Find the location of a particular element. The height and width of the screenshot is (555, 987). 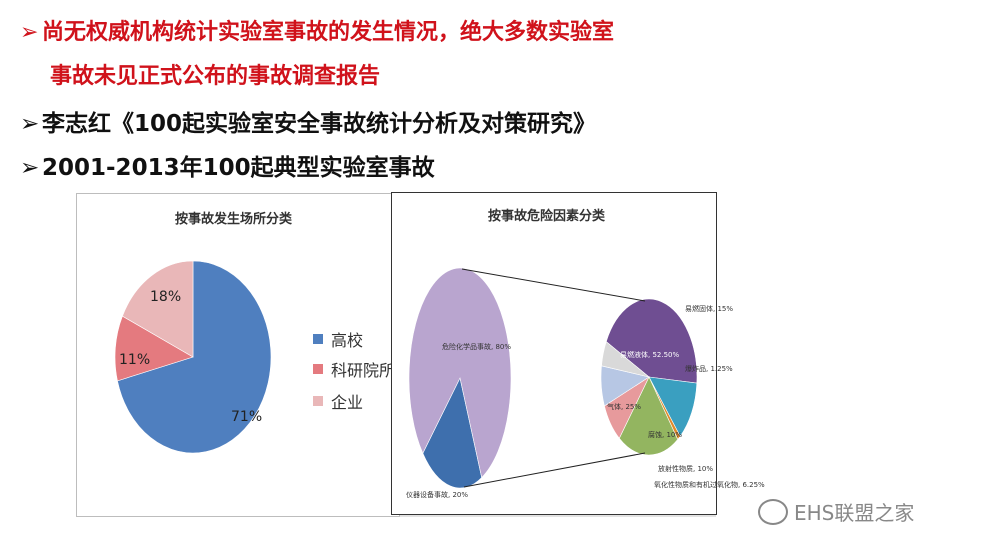

pie-chart-location is located at coordinates (193, 357).